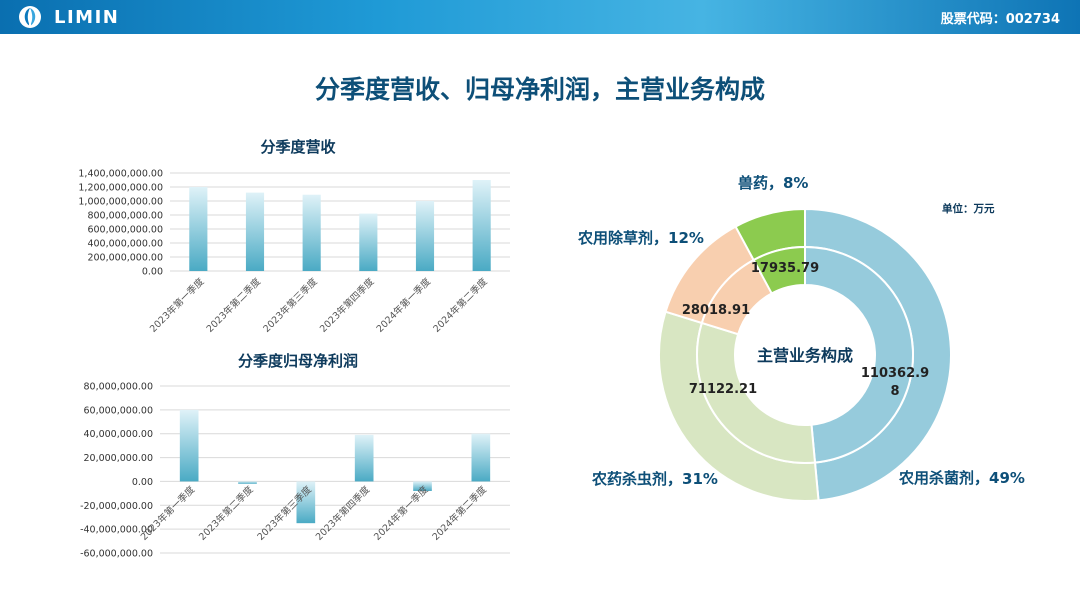  I want to click on y-tick-label: 1,200,000,000.00, so click(120, 188).